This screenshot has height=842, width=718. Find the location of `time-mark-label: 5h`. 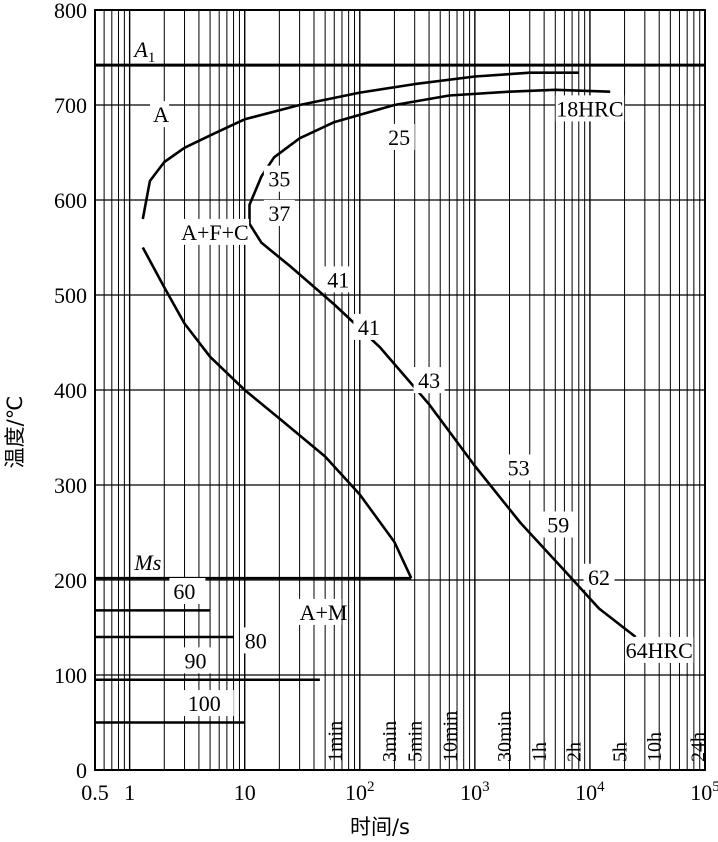

time-mark-label: 5h is located at coordinates (620, 752).